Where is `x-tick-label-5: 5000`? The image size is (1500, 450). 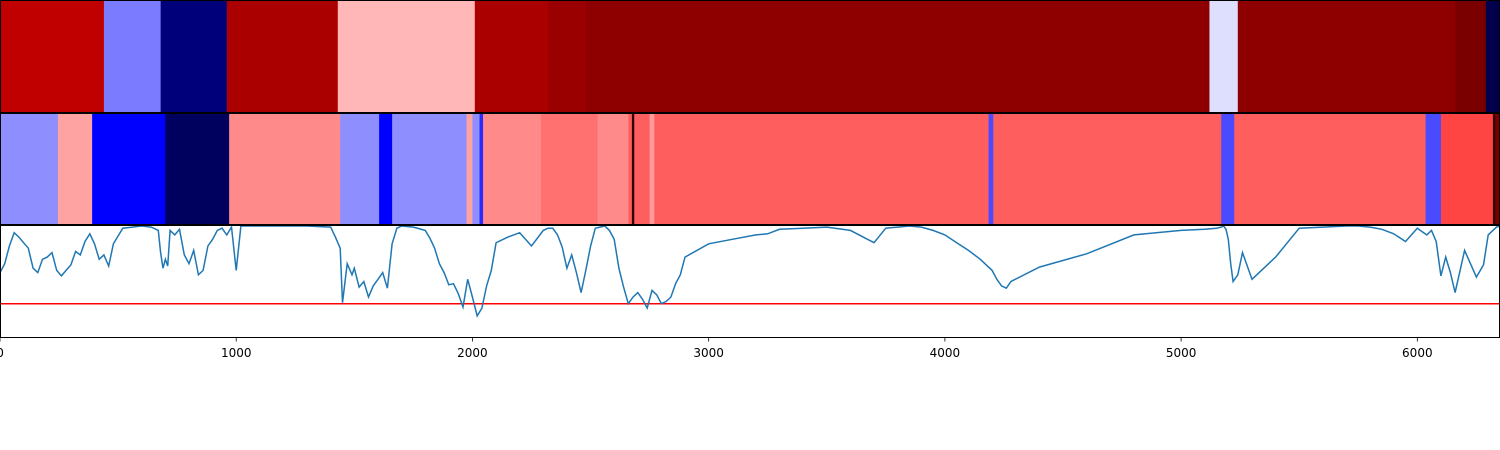 x-tick-label-5: 5000 is located at coordinates (1181, 353).